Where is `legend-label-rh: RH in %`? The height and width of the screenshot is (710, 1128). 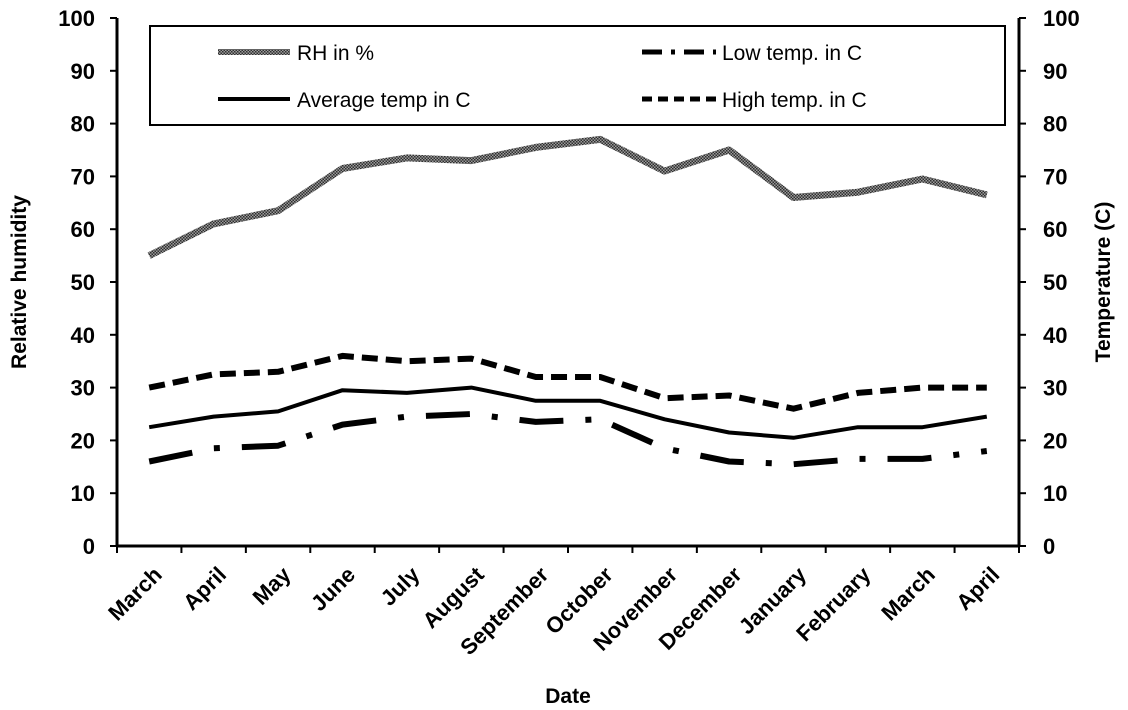
legend-label-rh: RH in % is located at coordinates (335, 53).